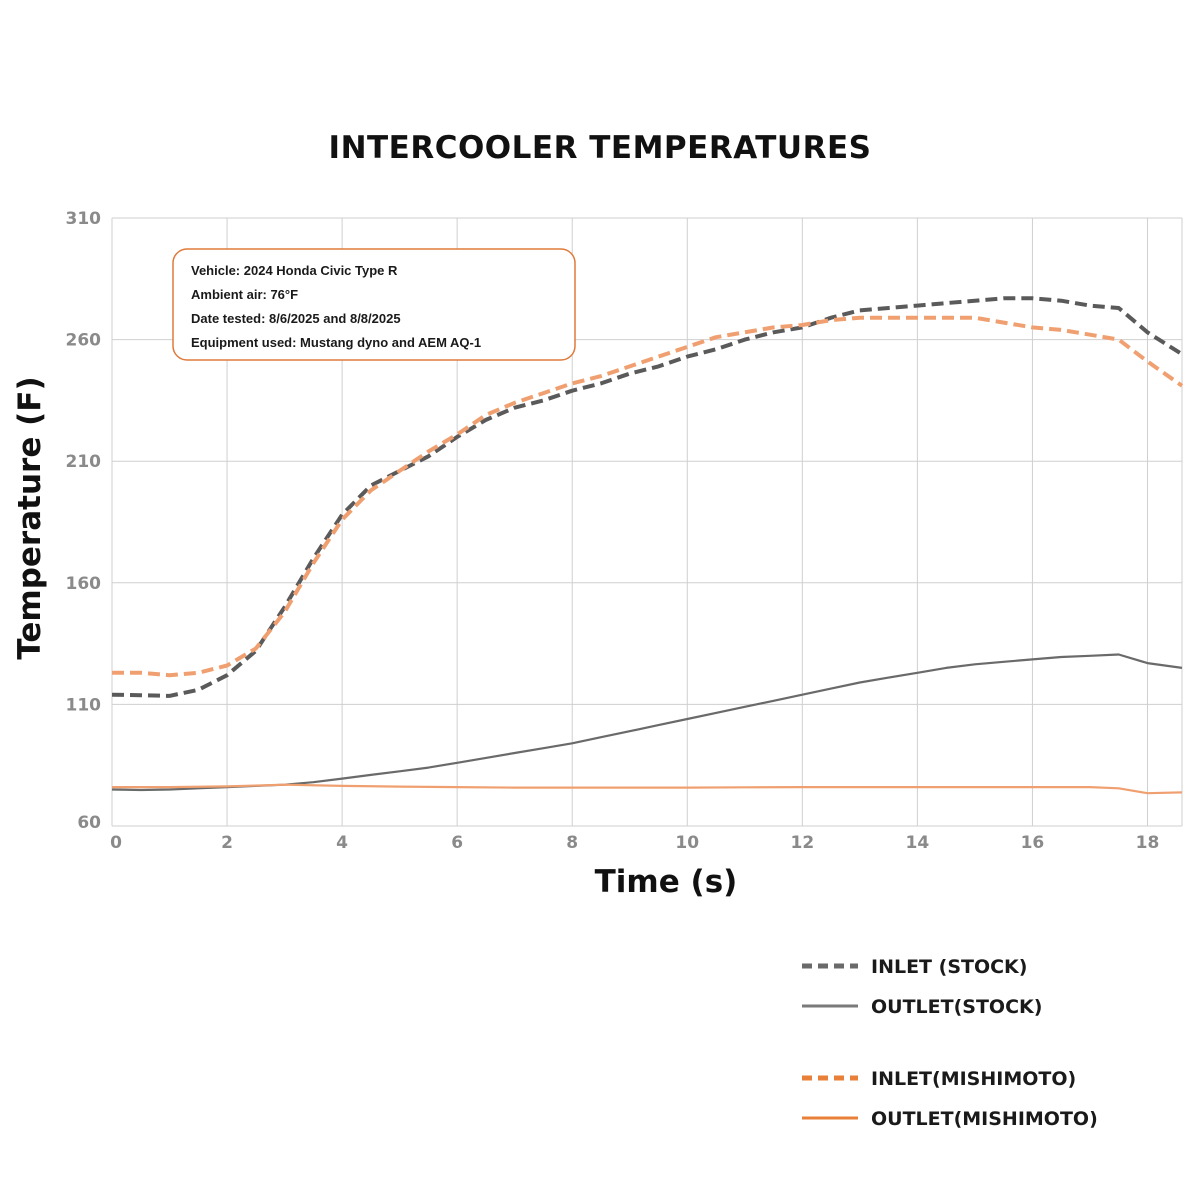  Describe the element at coordinates (84, 584) in the screenshot. I see `y-tick-label: 160` at that location.